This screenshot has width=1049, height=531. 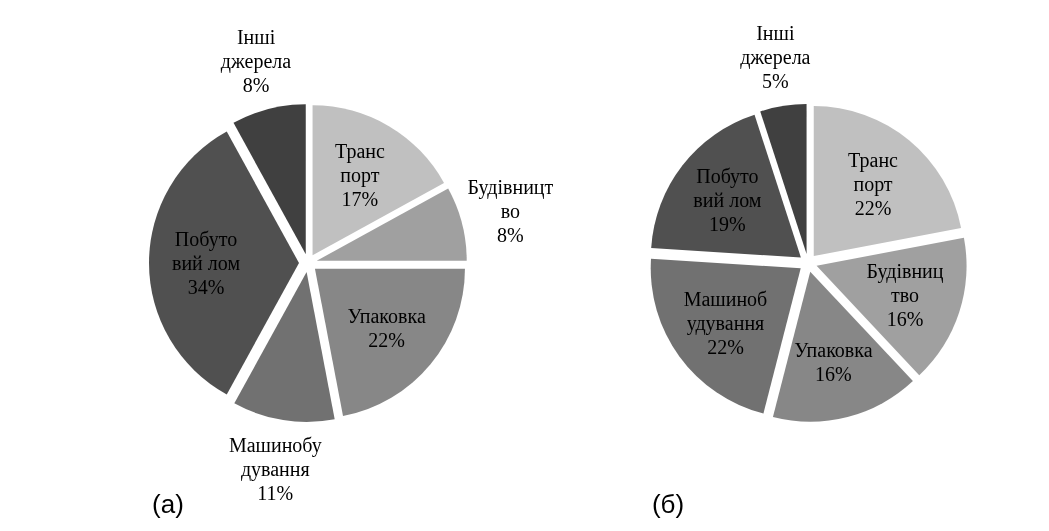 I want to click on data-label: 17%, so click(x=360, y=199).